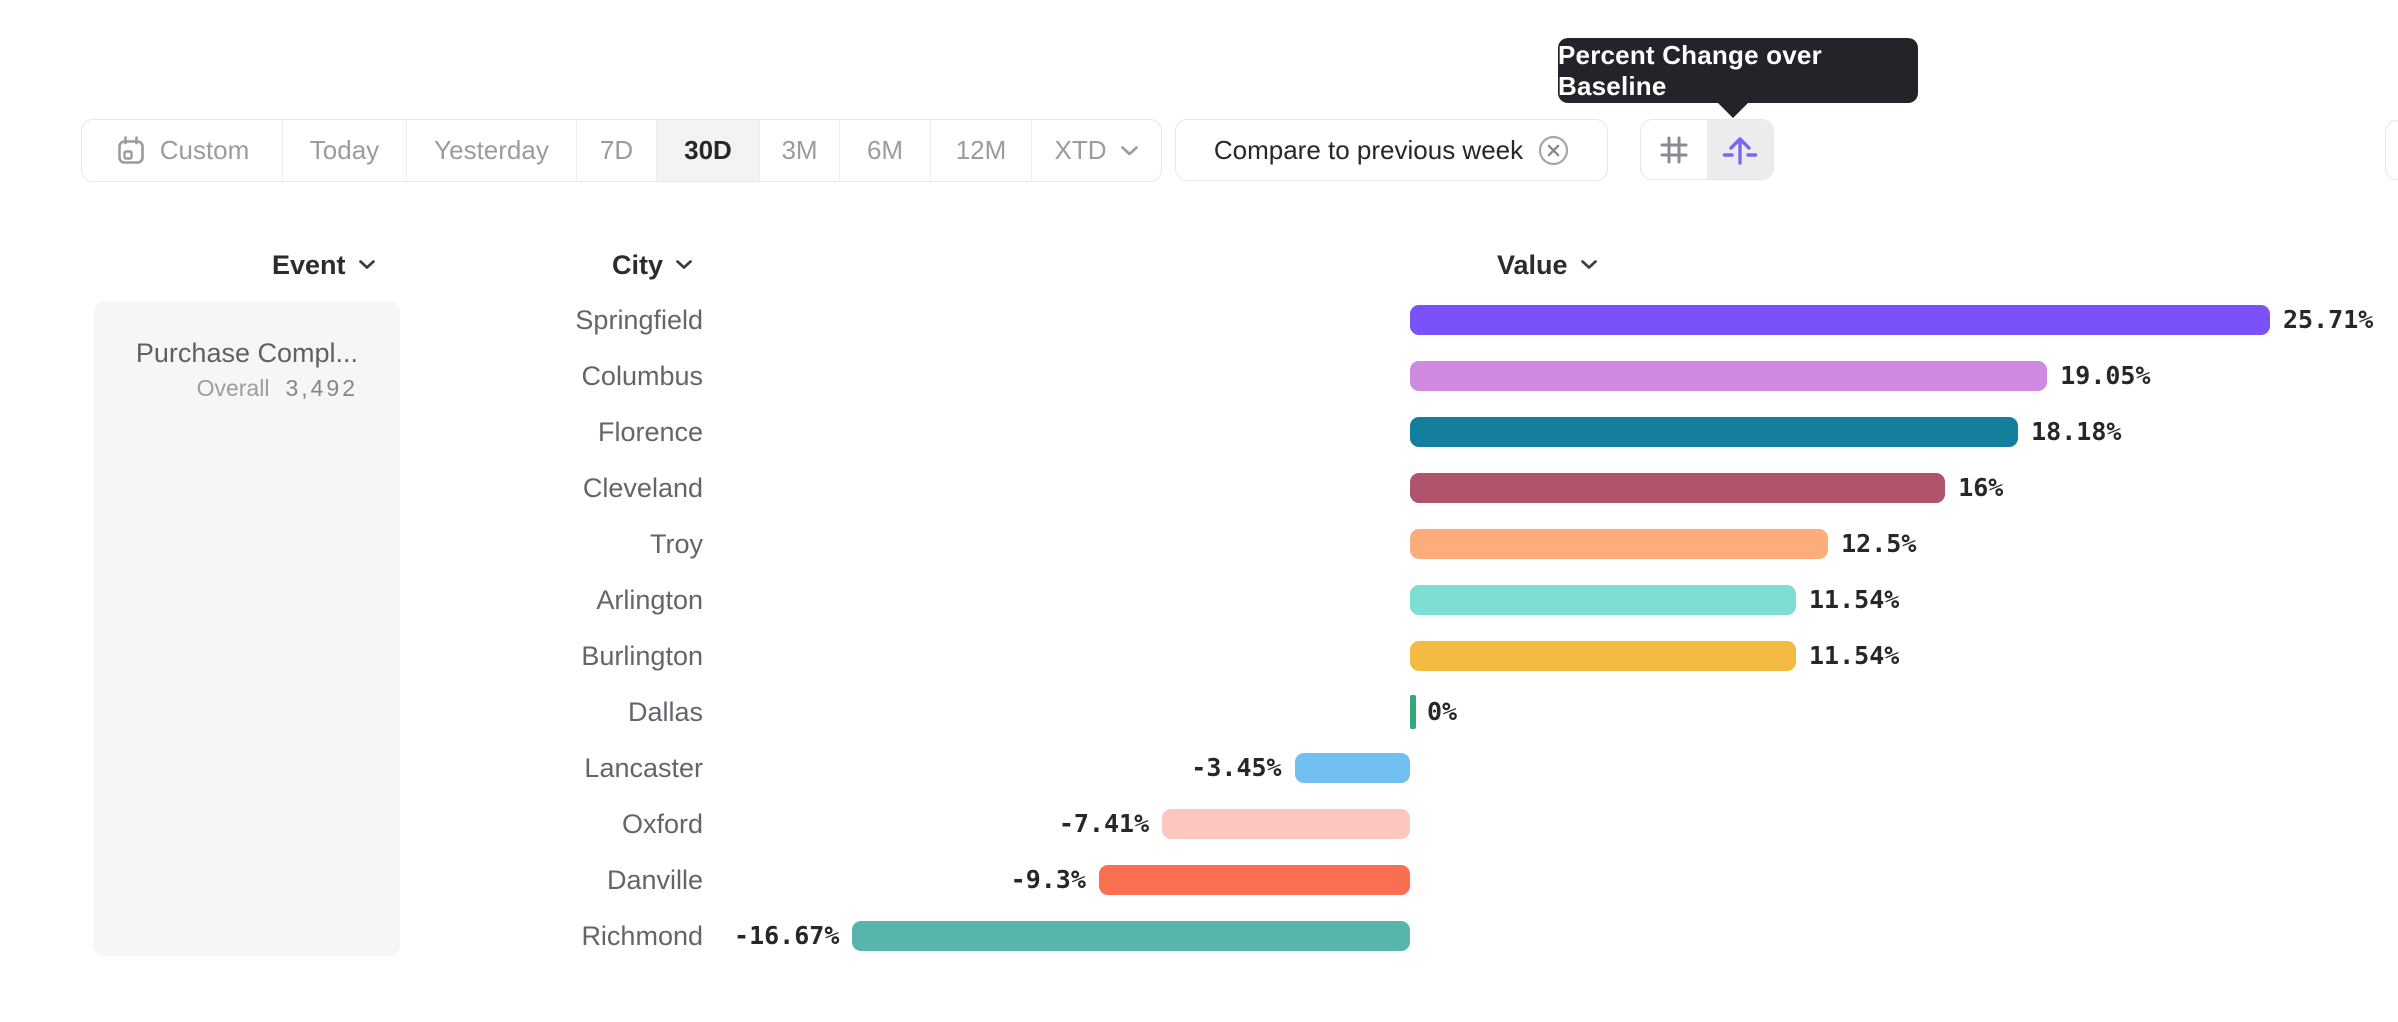 Image resolution: width=2398 pixels, height=1022 pixels. I want to click on event-overall: Overall 3,492, so click(247, 388).